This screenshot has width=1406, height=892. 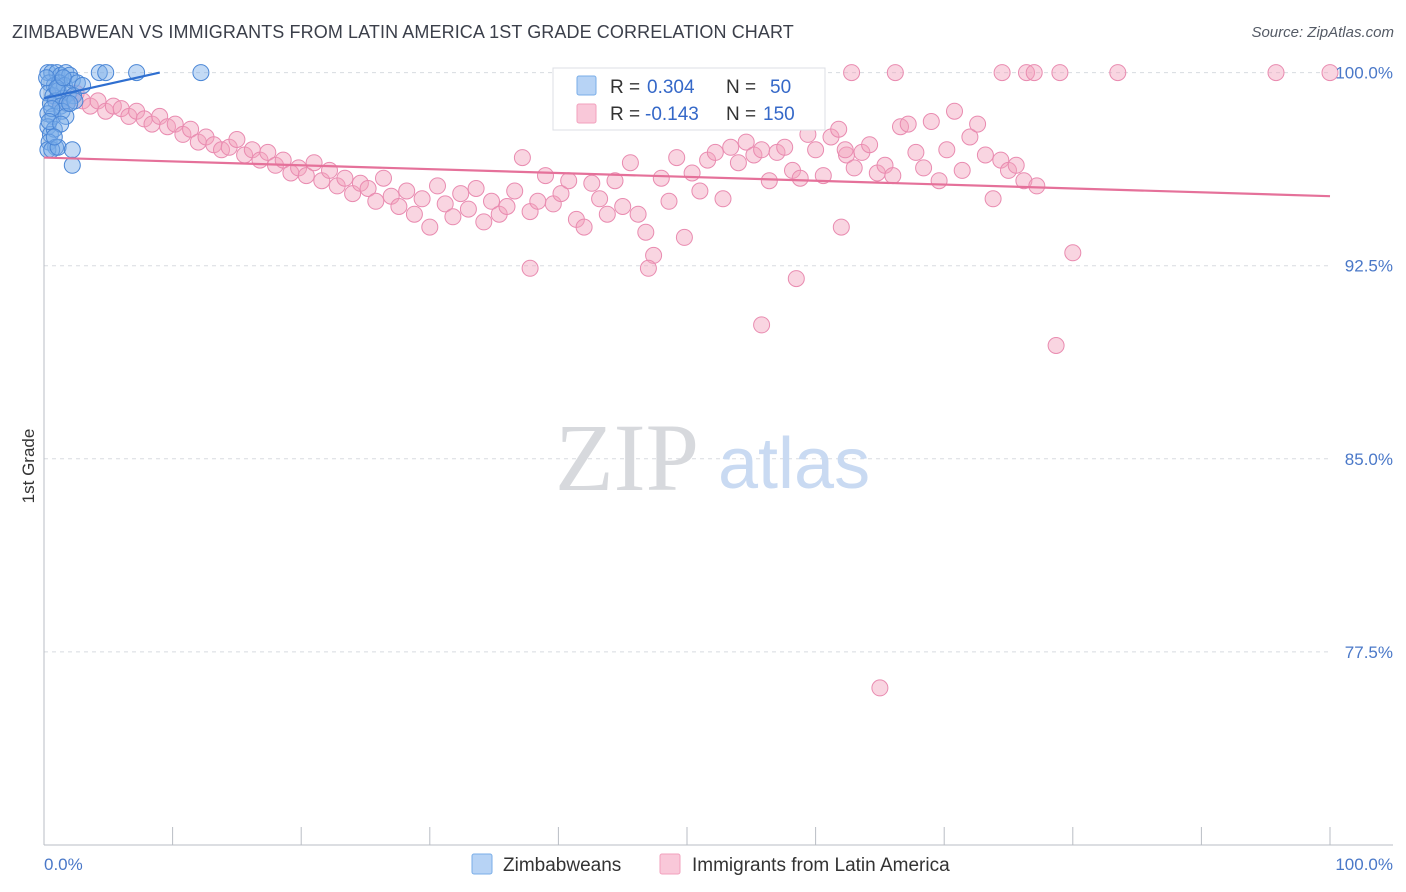 What do you see at coordinates (101, 85) in the screenshot?
I see `trend-line-zimbabweans` at bounding box center [101, 85].